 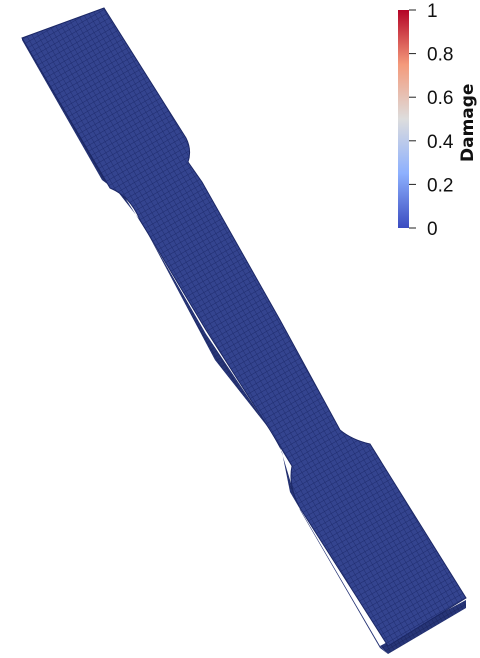 What do you see at coordinates (423, 627) in the screenshot?
I see `specimen-side-bottom` at bounding box center [423, 627].